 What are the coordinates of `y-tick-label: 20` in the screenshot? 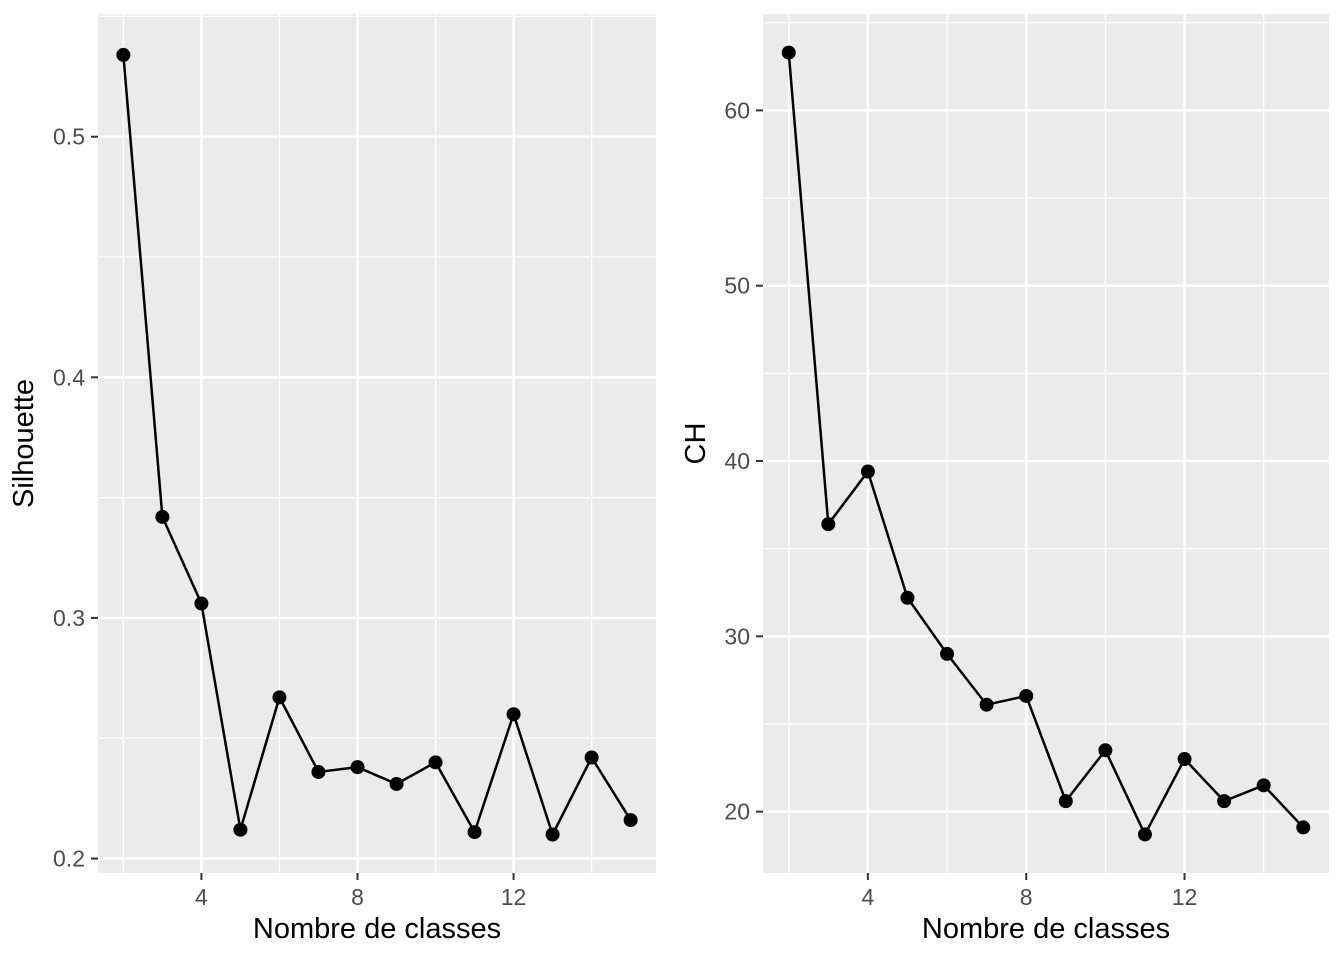 It's located at (737, 812).